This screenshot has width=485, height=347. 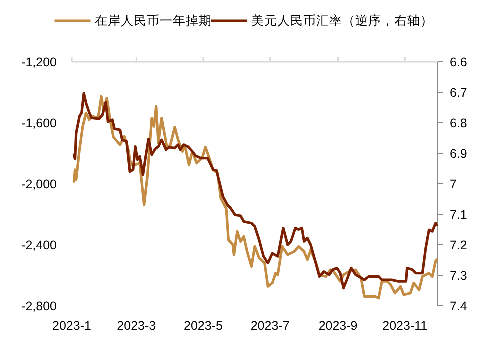 What do you see at coordinates (40, 63) in the screenshot?
I see `y-tick-label: -1,200` at bounding box center [40, 63].